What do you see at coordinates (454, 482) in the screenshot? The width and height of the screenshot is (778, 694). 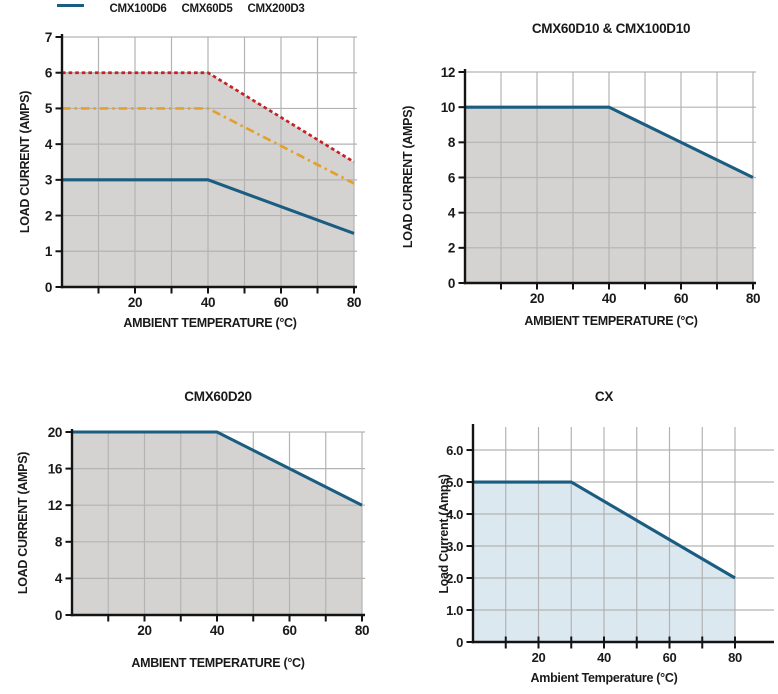 I see `y-tick-label: 5.0` at bounding box center [454, 482].